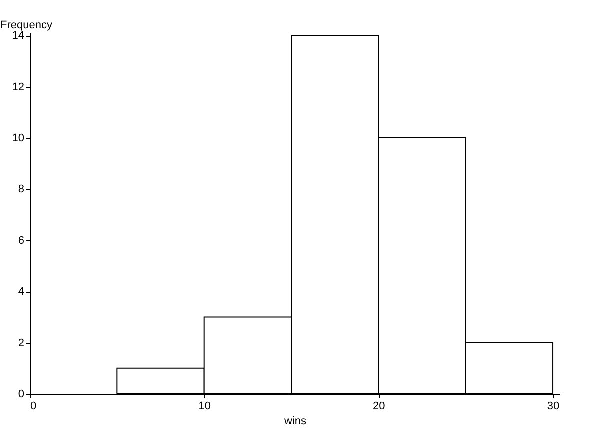  I want to click on x-axis-title: wins, so click(295, 422).